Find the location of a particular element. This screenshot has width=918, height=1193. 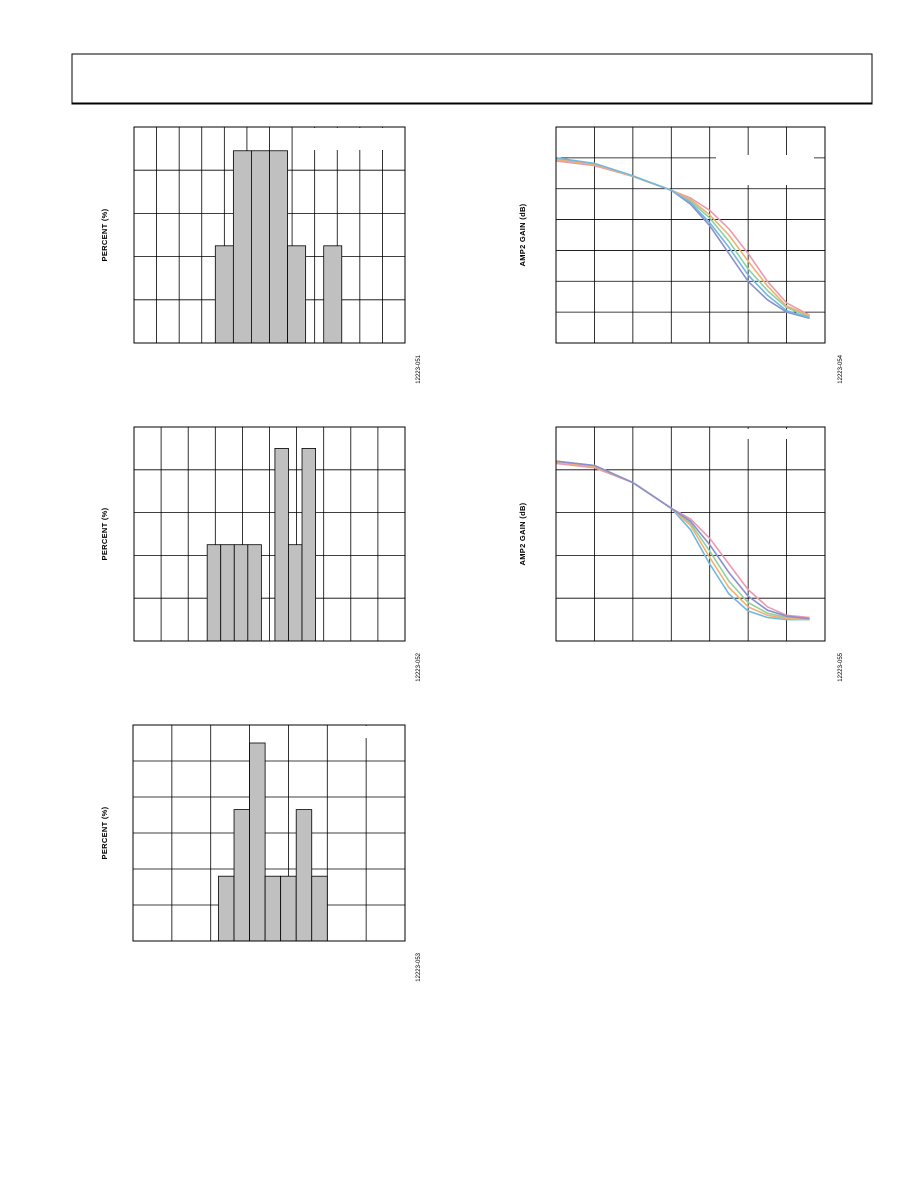

figure-id: 12223-051 is located at coordinates (419, 368).